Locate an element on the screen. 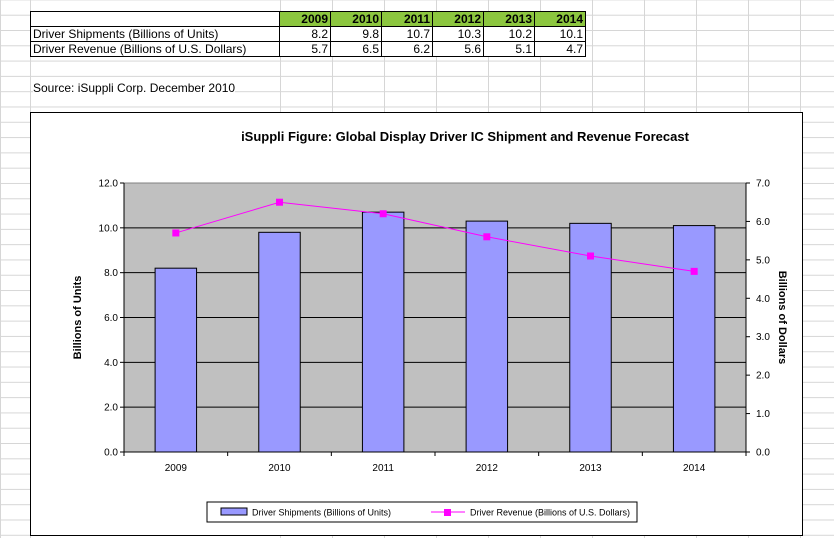 This screenshot has height=538, width=834. x-tick-label: 2013 is located at coordinates (590, 468).